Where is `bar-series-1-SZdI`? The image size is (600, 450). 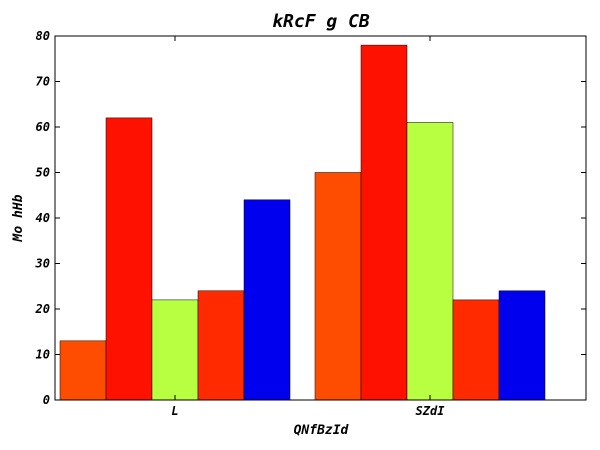 bar-series-1-SZdI is located at coordinates (338, 286).